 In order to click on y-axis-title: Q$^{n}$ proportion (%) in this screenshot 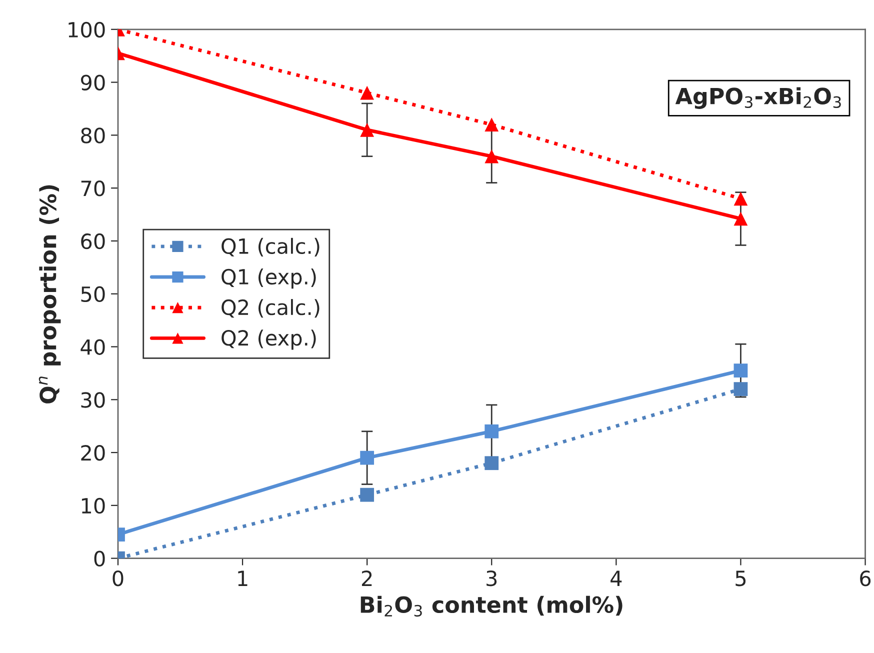, I will do `click(49, 294)`.